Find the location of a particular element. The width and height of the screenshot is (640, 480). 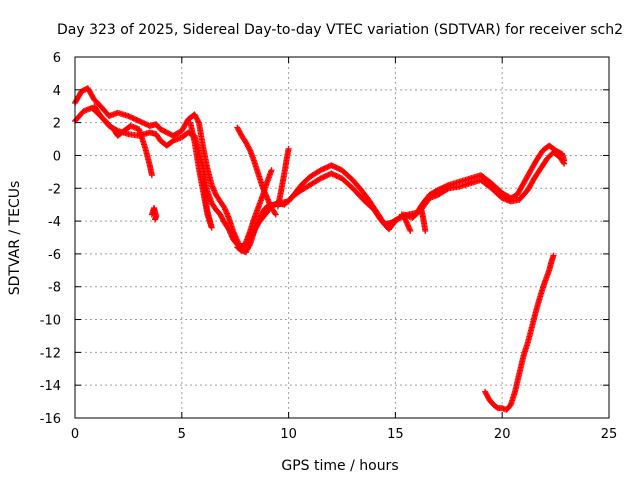

series-track-i is located at coordinates (406, 222).